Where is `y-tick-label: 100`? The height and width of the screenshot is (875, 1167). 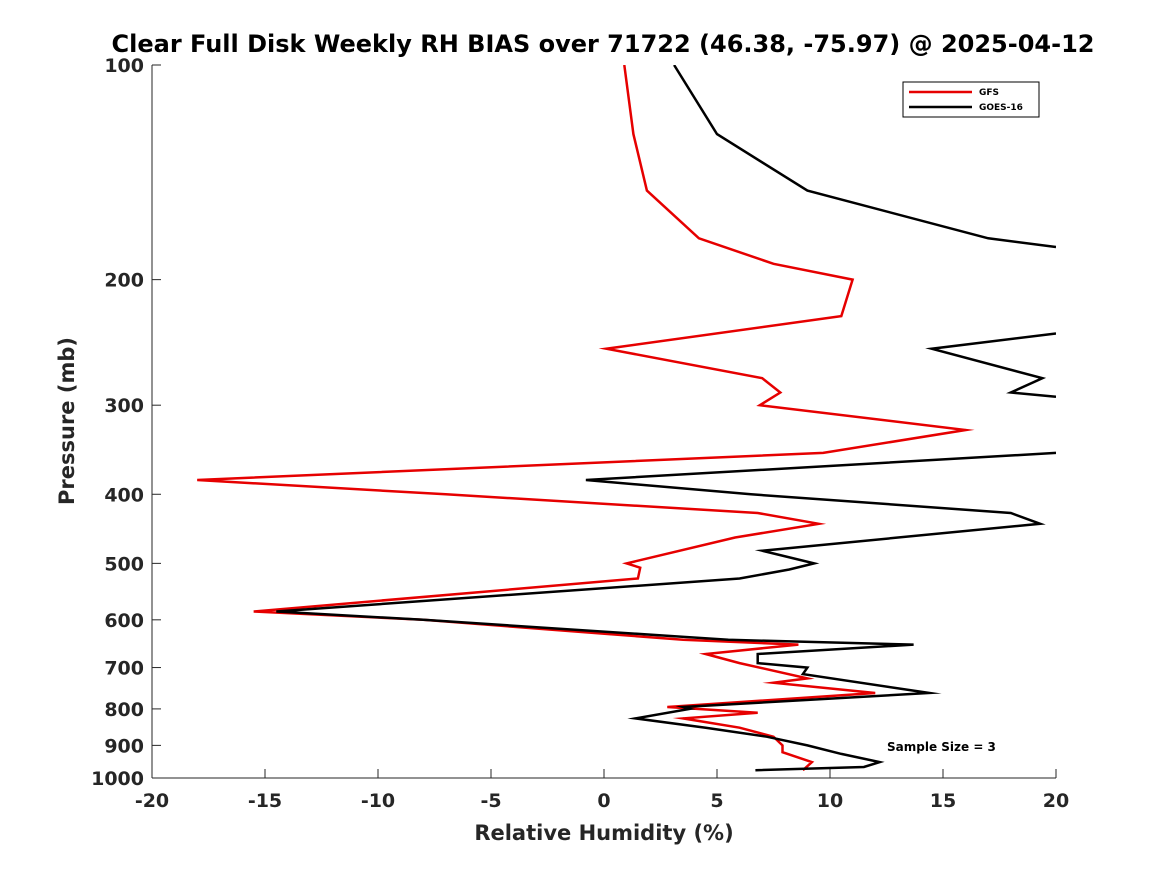
y-tick-label: 100 is located at coordinates (124, 66).